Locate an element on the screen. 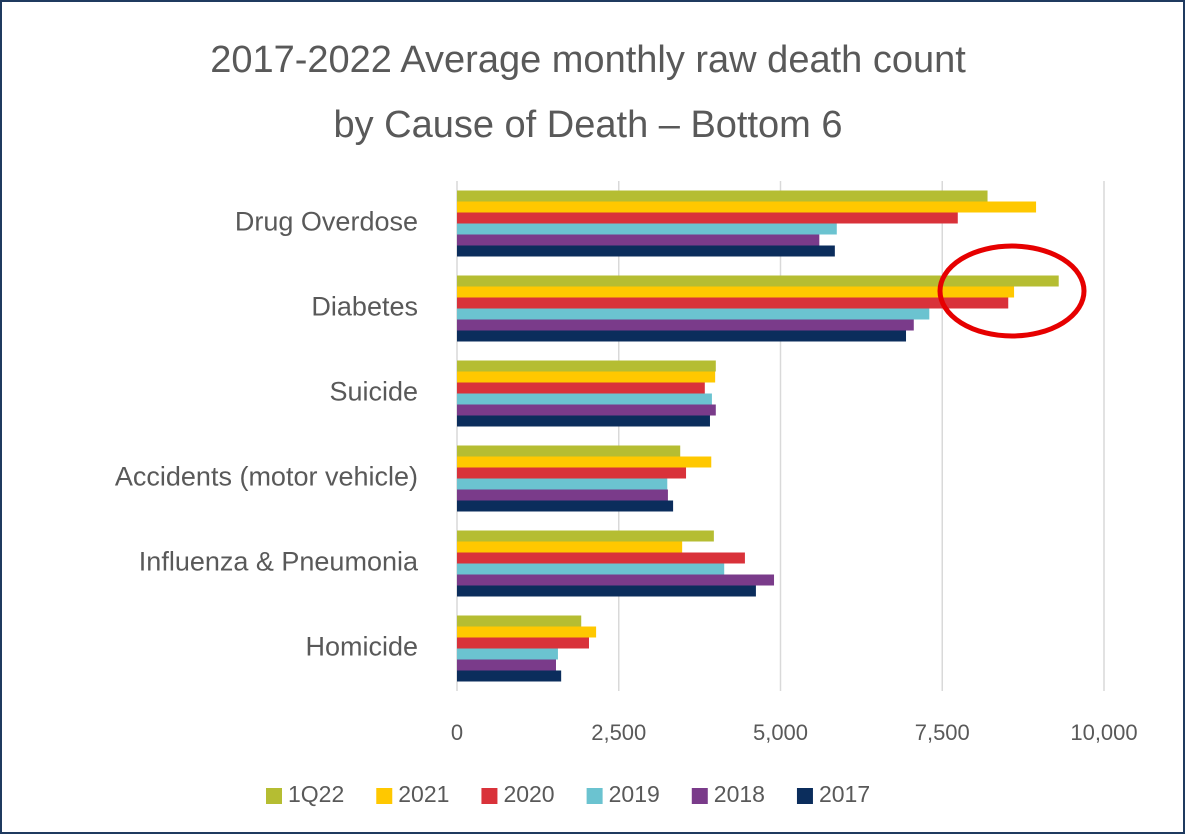 Image resolution: width=1185 pixels, height=834 pixels. y-tick-label: Drug Overdose is located at coordinates (326, 222).